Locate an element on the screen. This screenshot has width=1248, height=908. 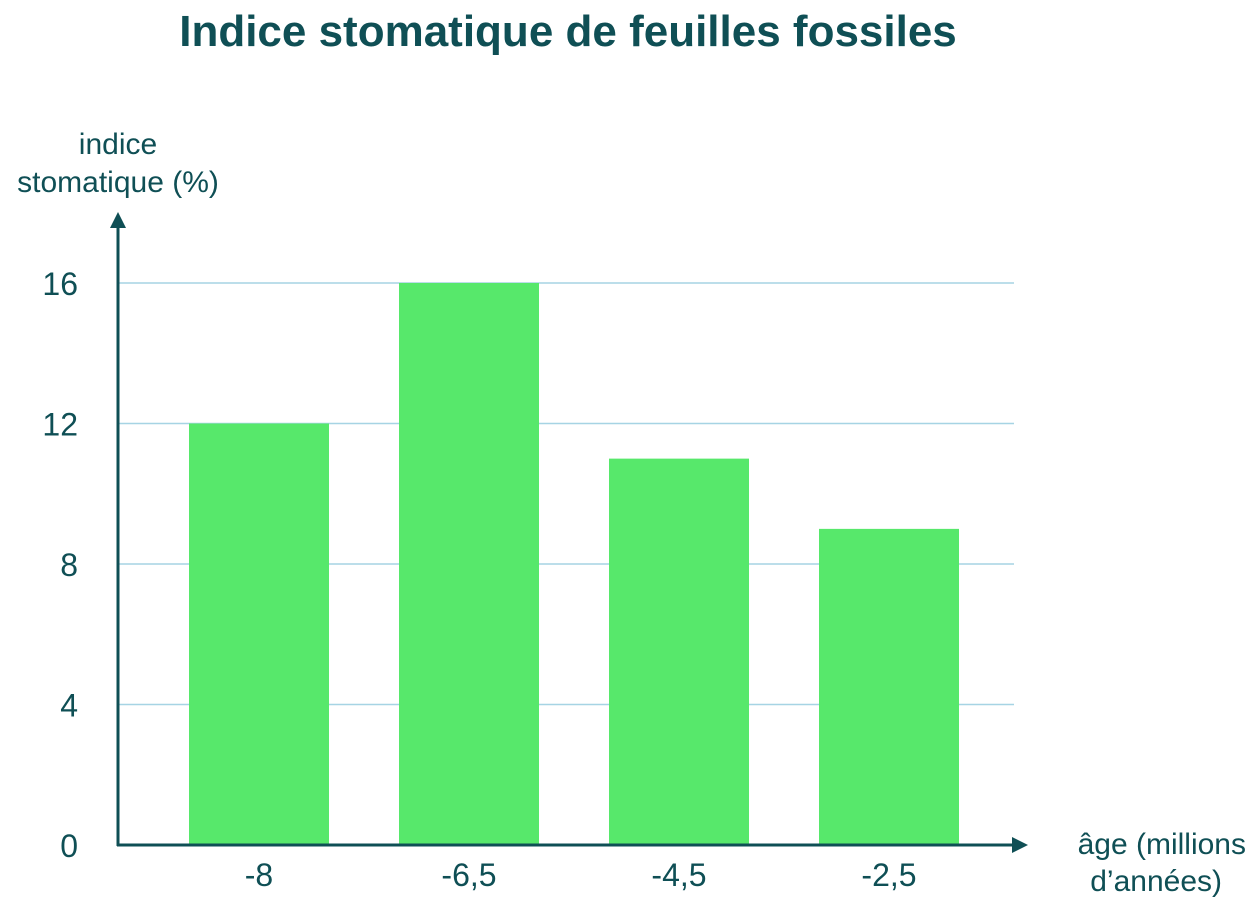
x-tick-label: -4,5 is located at coordinates (678, 875).